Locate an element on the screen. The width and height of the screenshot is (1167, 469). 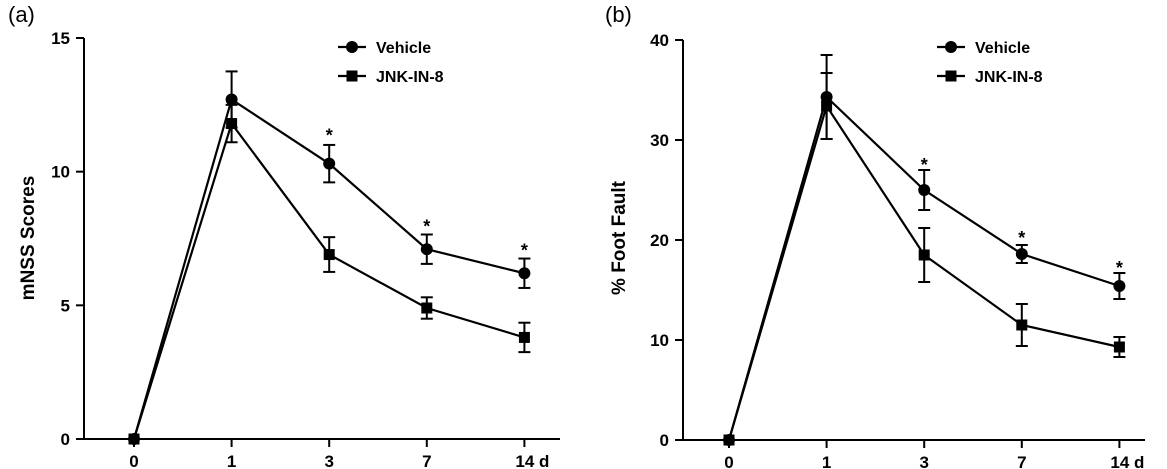
y-tick-label: 15 is located at coordinates (60, 38).